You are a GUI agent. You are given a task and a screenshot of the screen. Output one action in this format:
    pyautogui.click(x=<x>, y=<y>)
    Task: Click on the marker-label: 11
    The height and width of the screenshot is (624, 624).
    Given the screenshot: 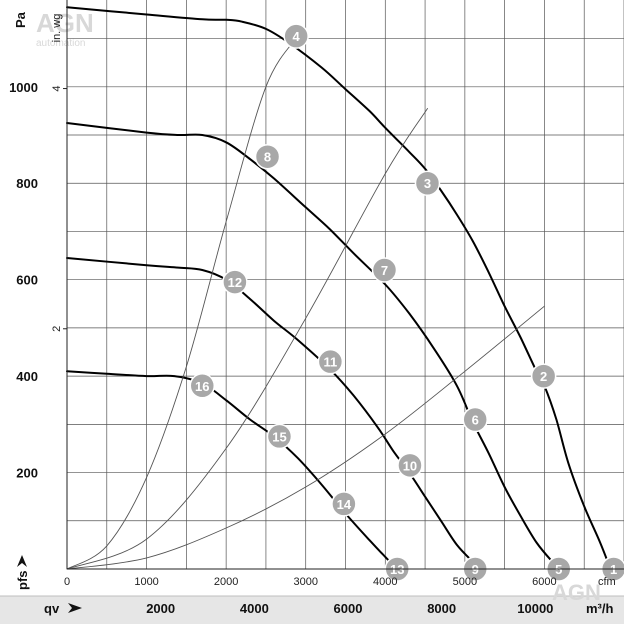 What is the action you would take?
    pyautogui.click(x=331, y=362)
    